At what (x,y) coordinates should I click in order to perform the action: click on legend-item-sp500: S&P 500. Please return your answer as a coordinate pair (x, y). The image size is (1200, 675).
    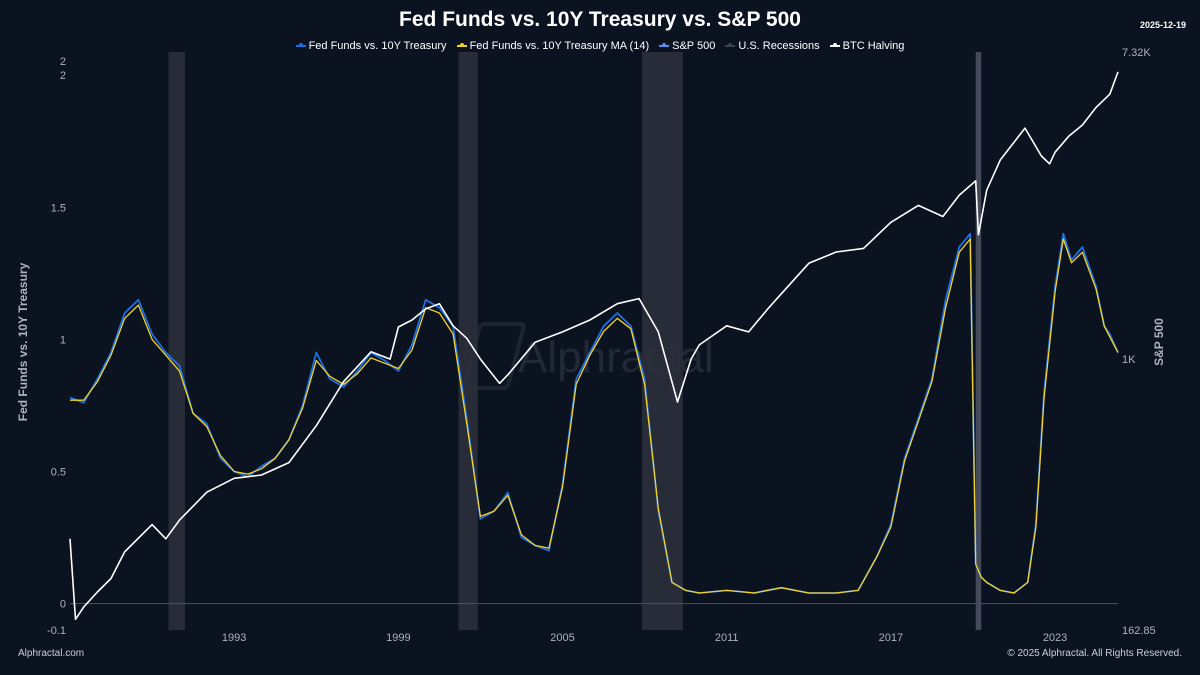
    Looking at the image, I should click on (687, 46).